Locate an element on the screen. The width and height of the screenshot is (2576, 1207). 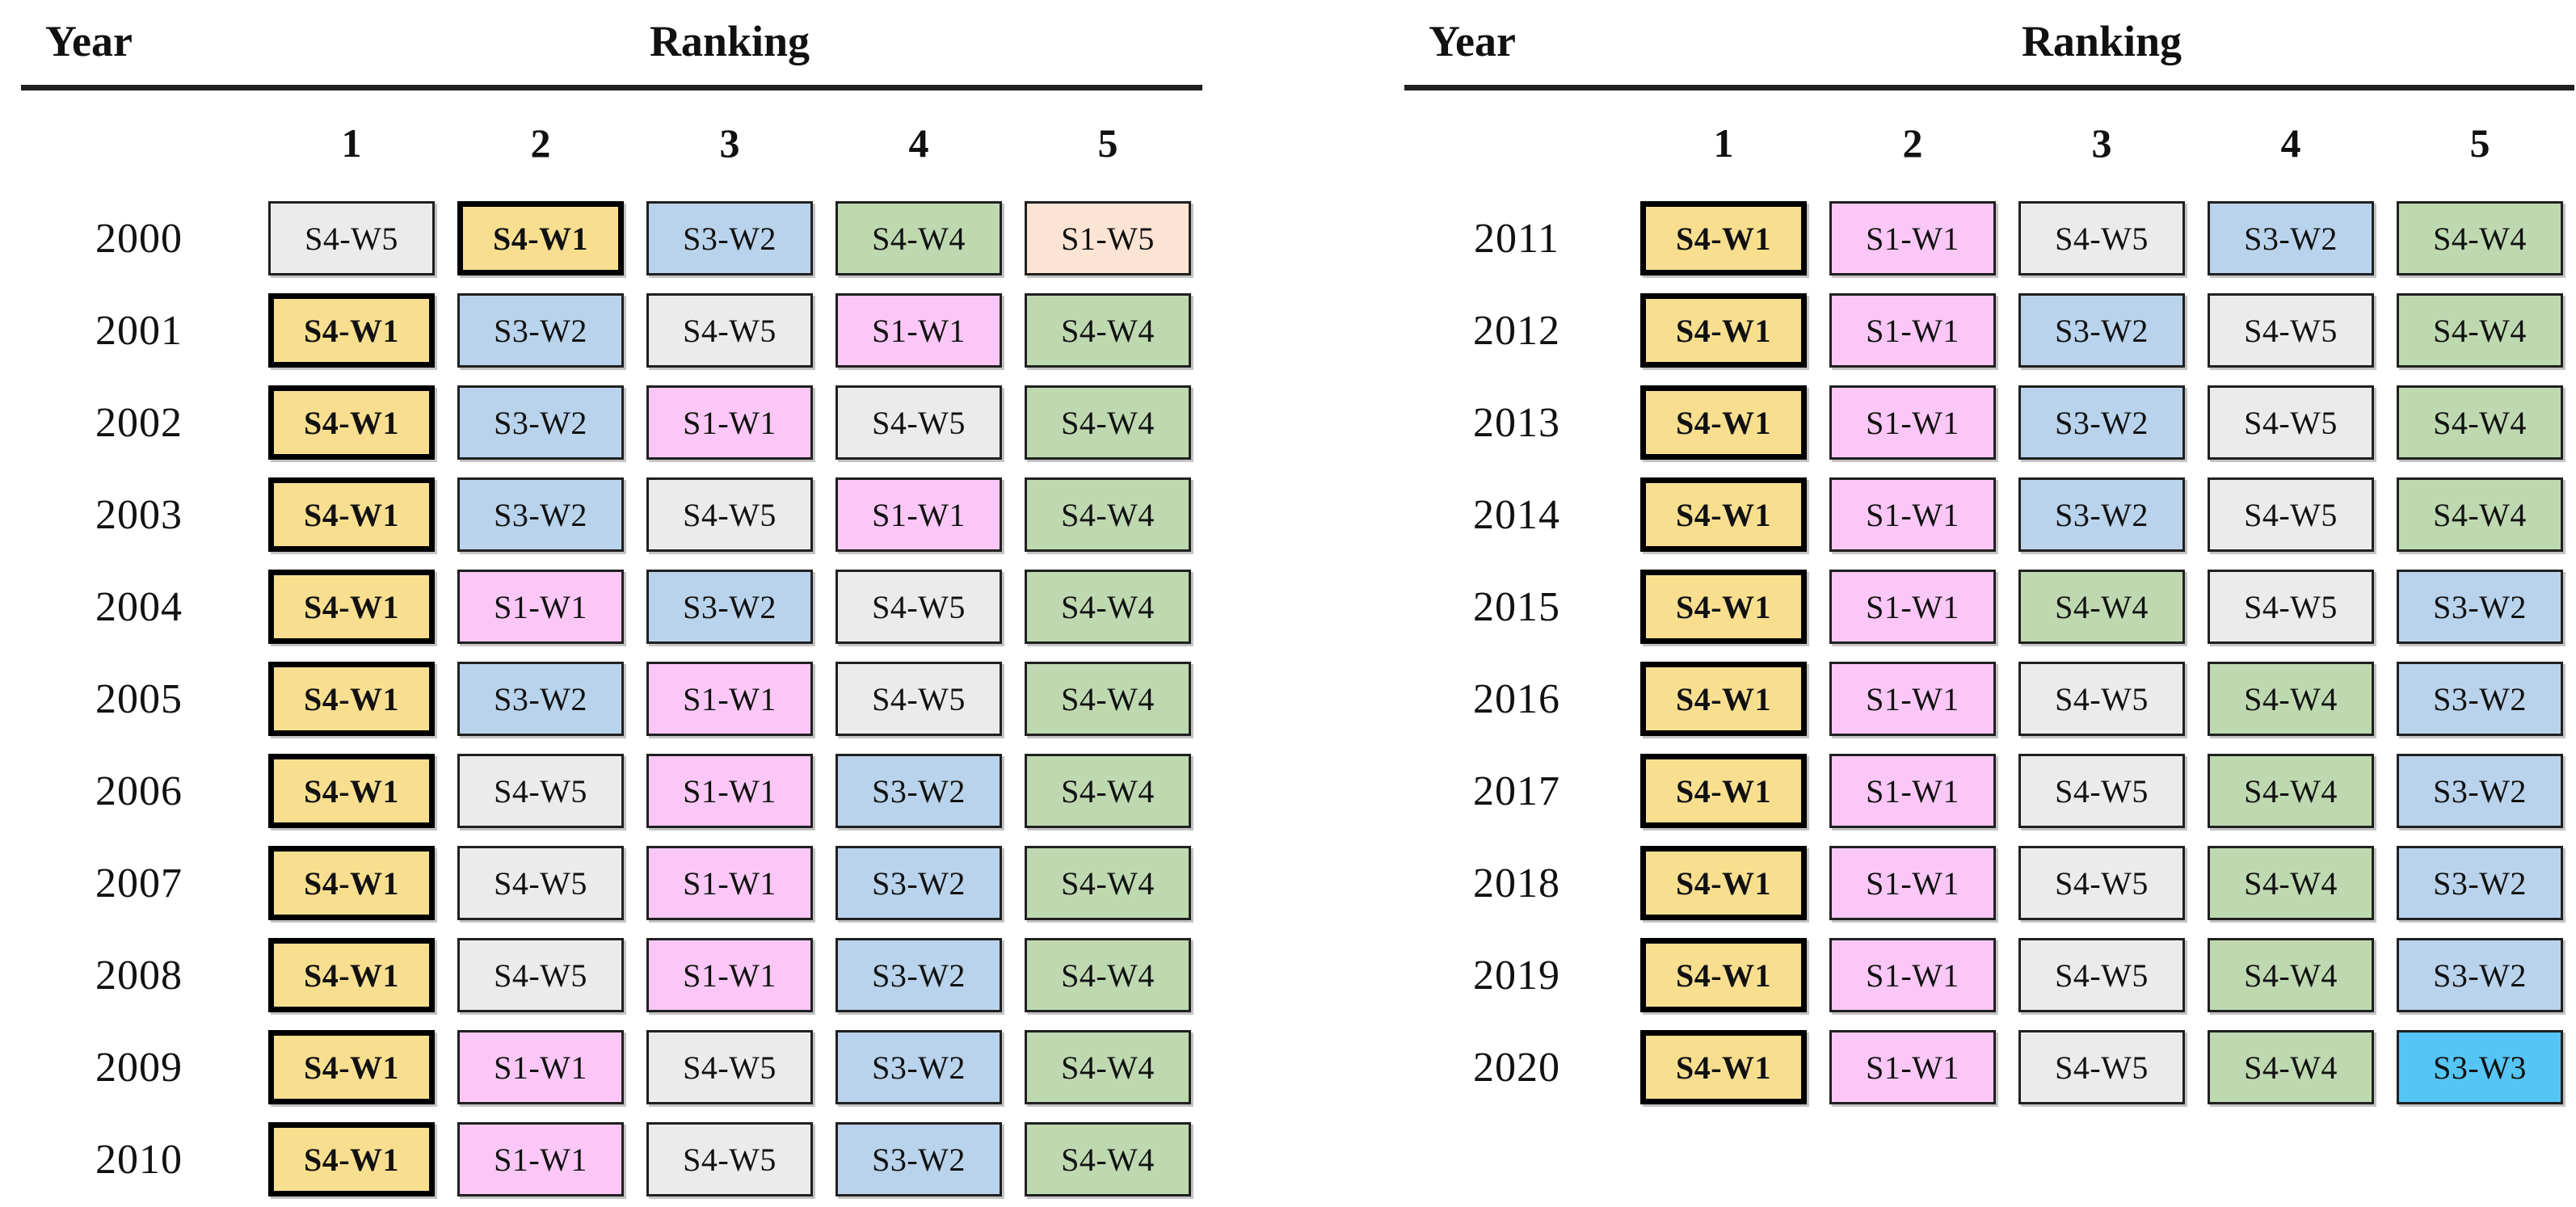
table-row: 2020 S4-W1 S1-W1 S4-W5 S4-W4 S3-W3 is located at coordinates (1989, 1067).